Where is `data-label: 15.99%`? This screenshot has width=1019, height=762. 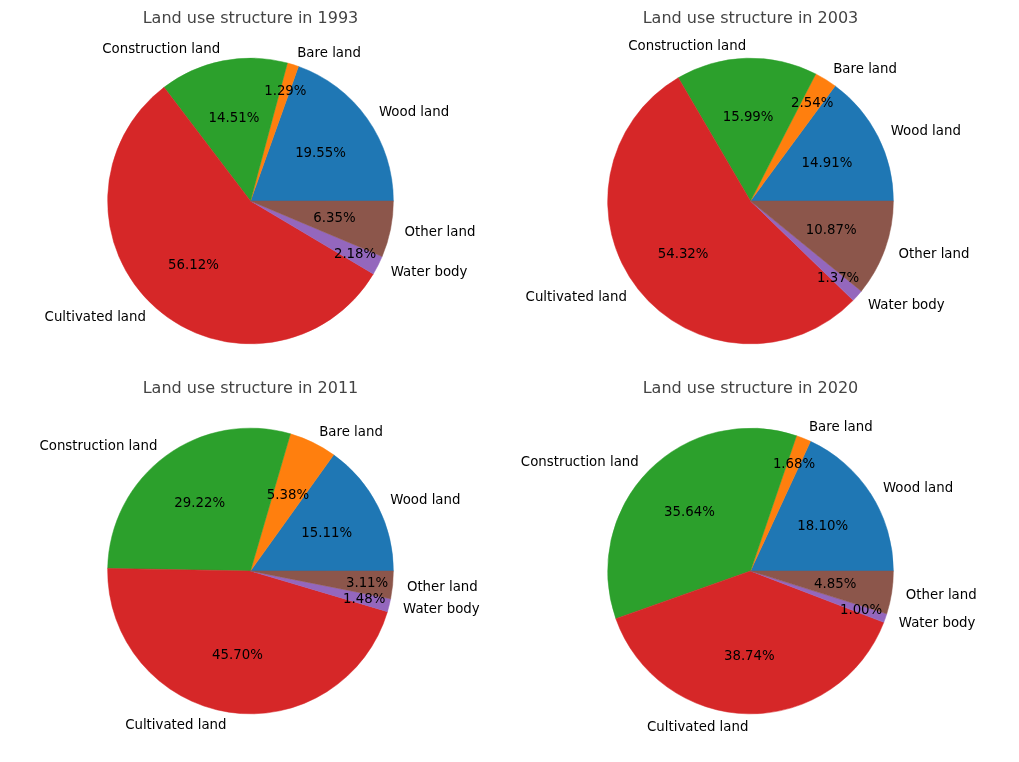
data-label: 15.99% is located at coordinates (748, 116).